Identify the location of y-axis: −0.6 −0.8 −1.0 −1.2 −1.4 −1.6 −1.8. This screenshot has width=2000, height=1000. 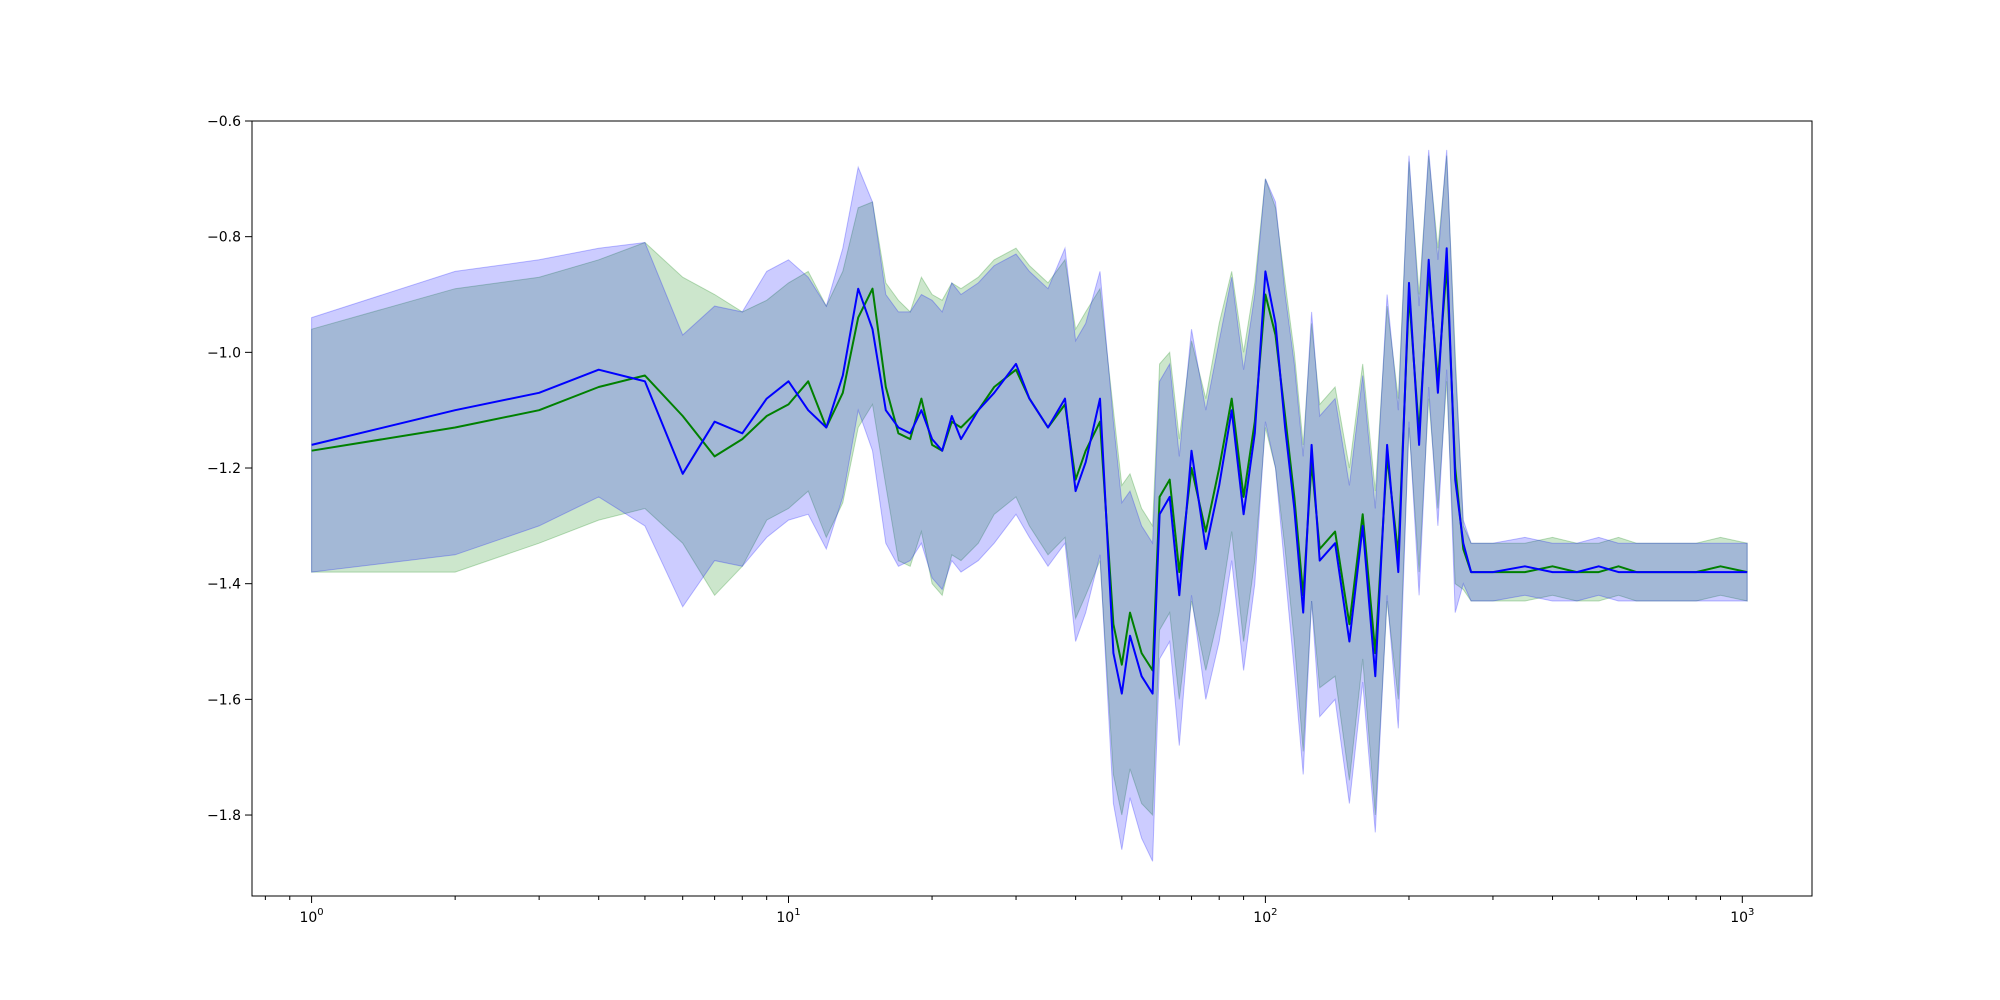
(229, 469).